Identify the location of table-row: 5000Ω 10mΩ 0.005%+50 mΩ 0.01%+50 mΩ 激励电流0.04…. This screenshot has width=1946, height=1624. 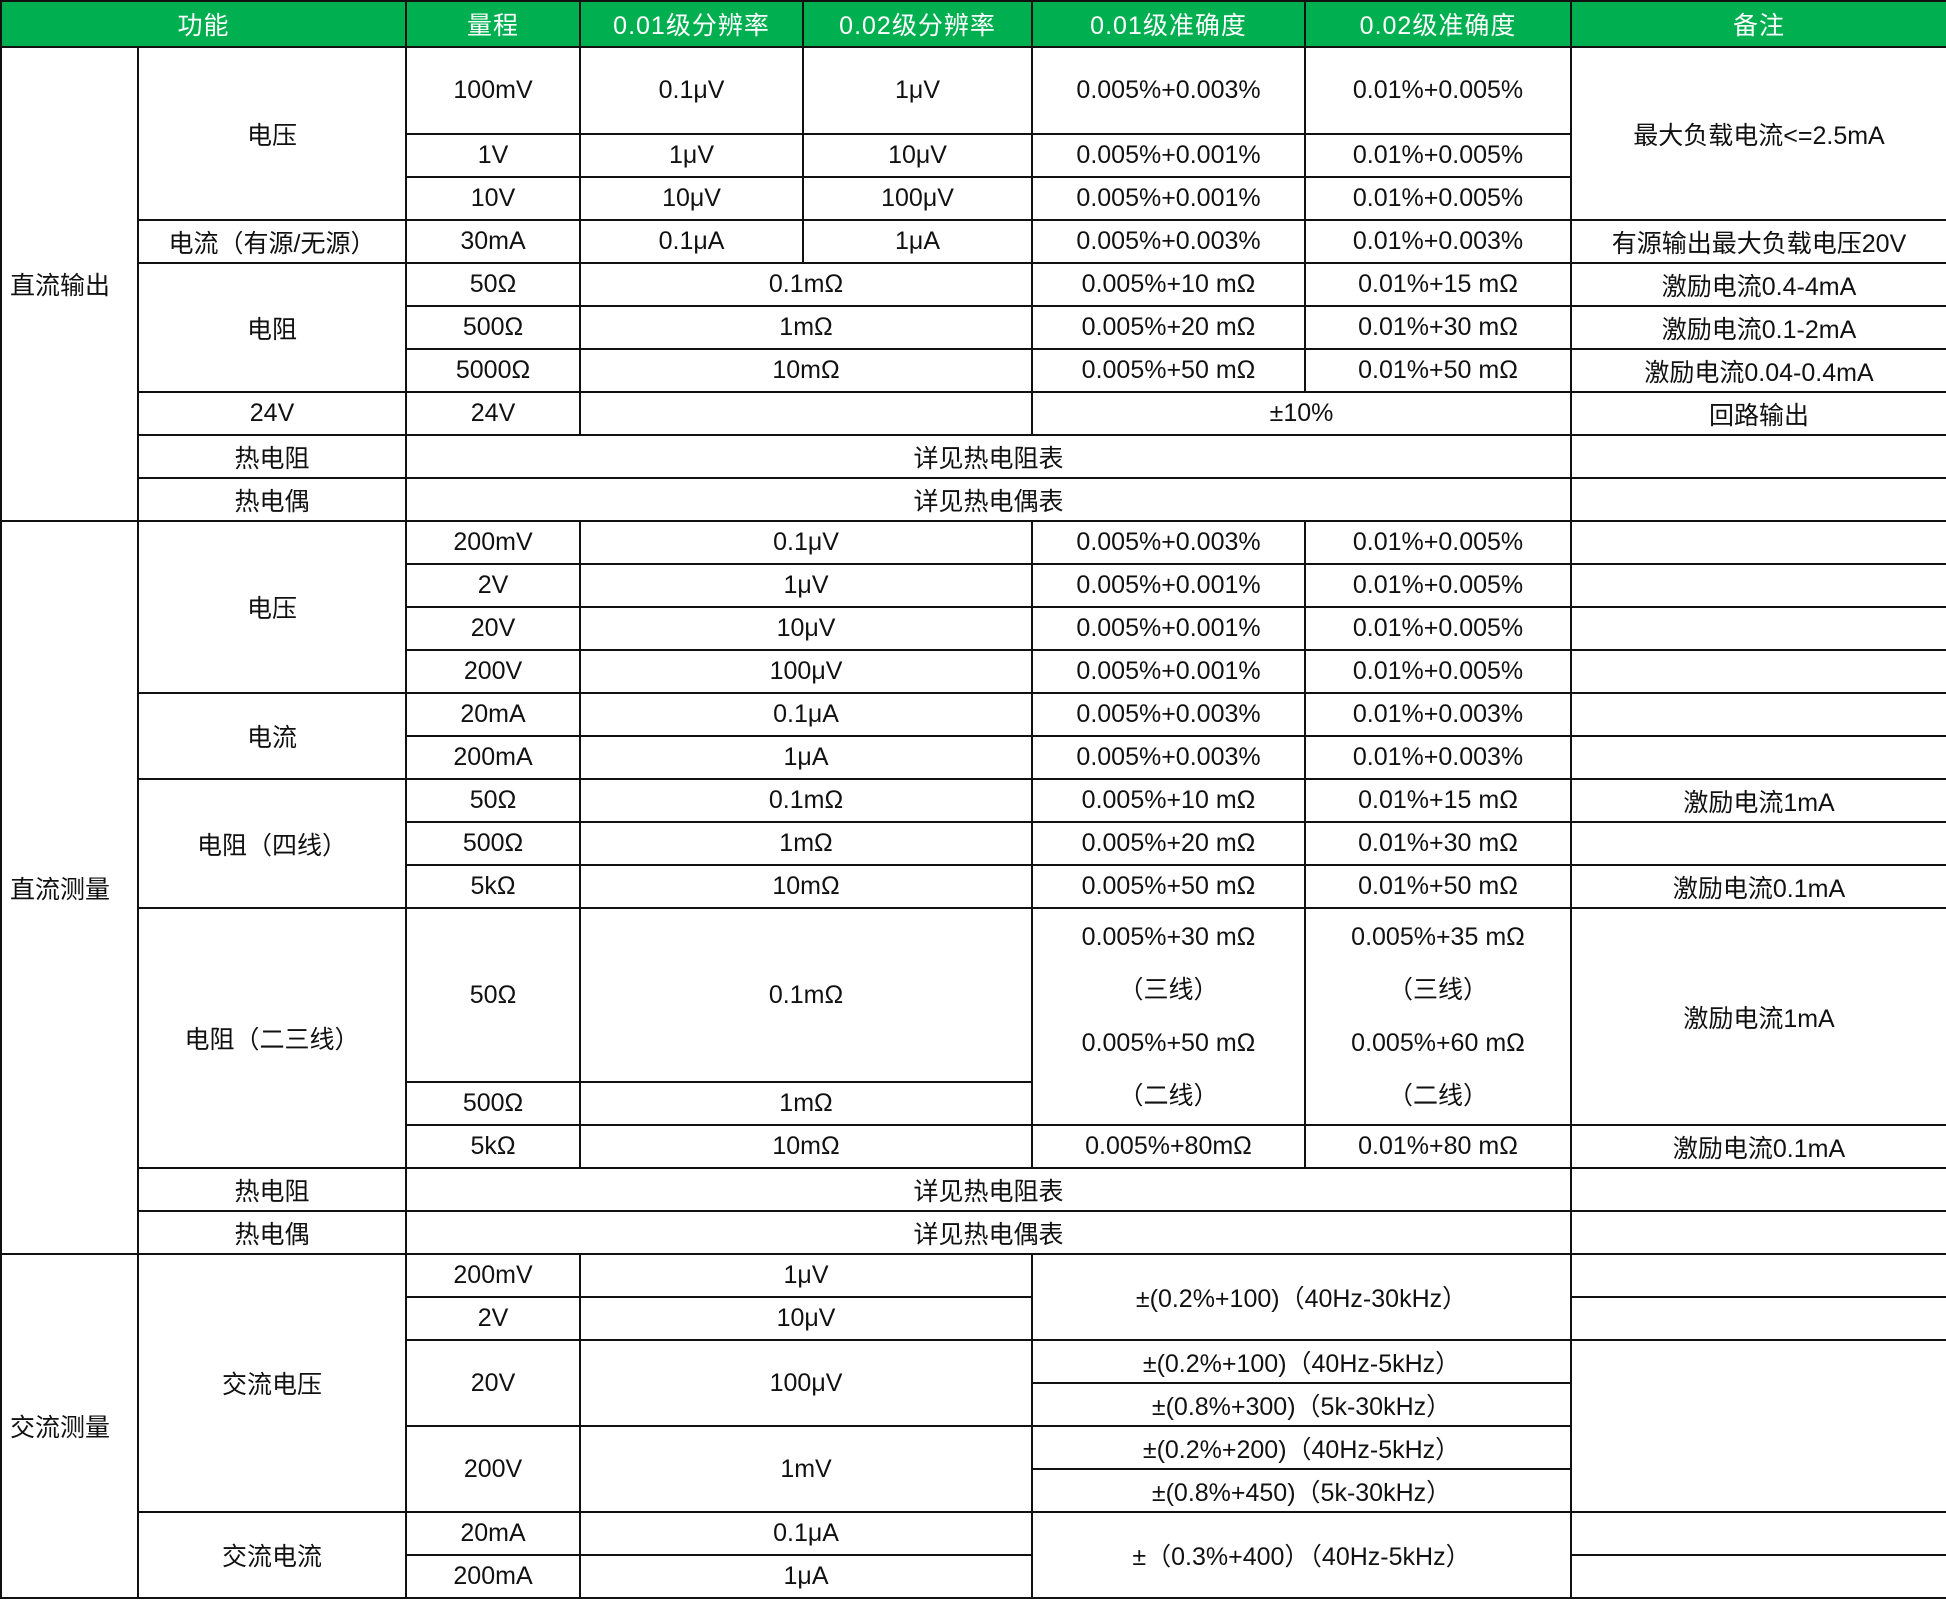
(973, 370).